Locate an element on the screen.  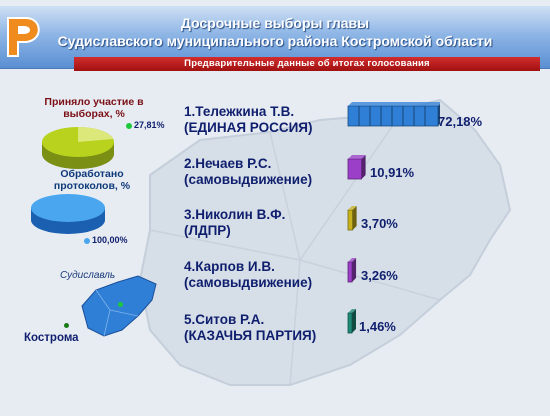
city-label-kostroma: Кострома is located at coordinates (51, 338).